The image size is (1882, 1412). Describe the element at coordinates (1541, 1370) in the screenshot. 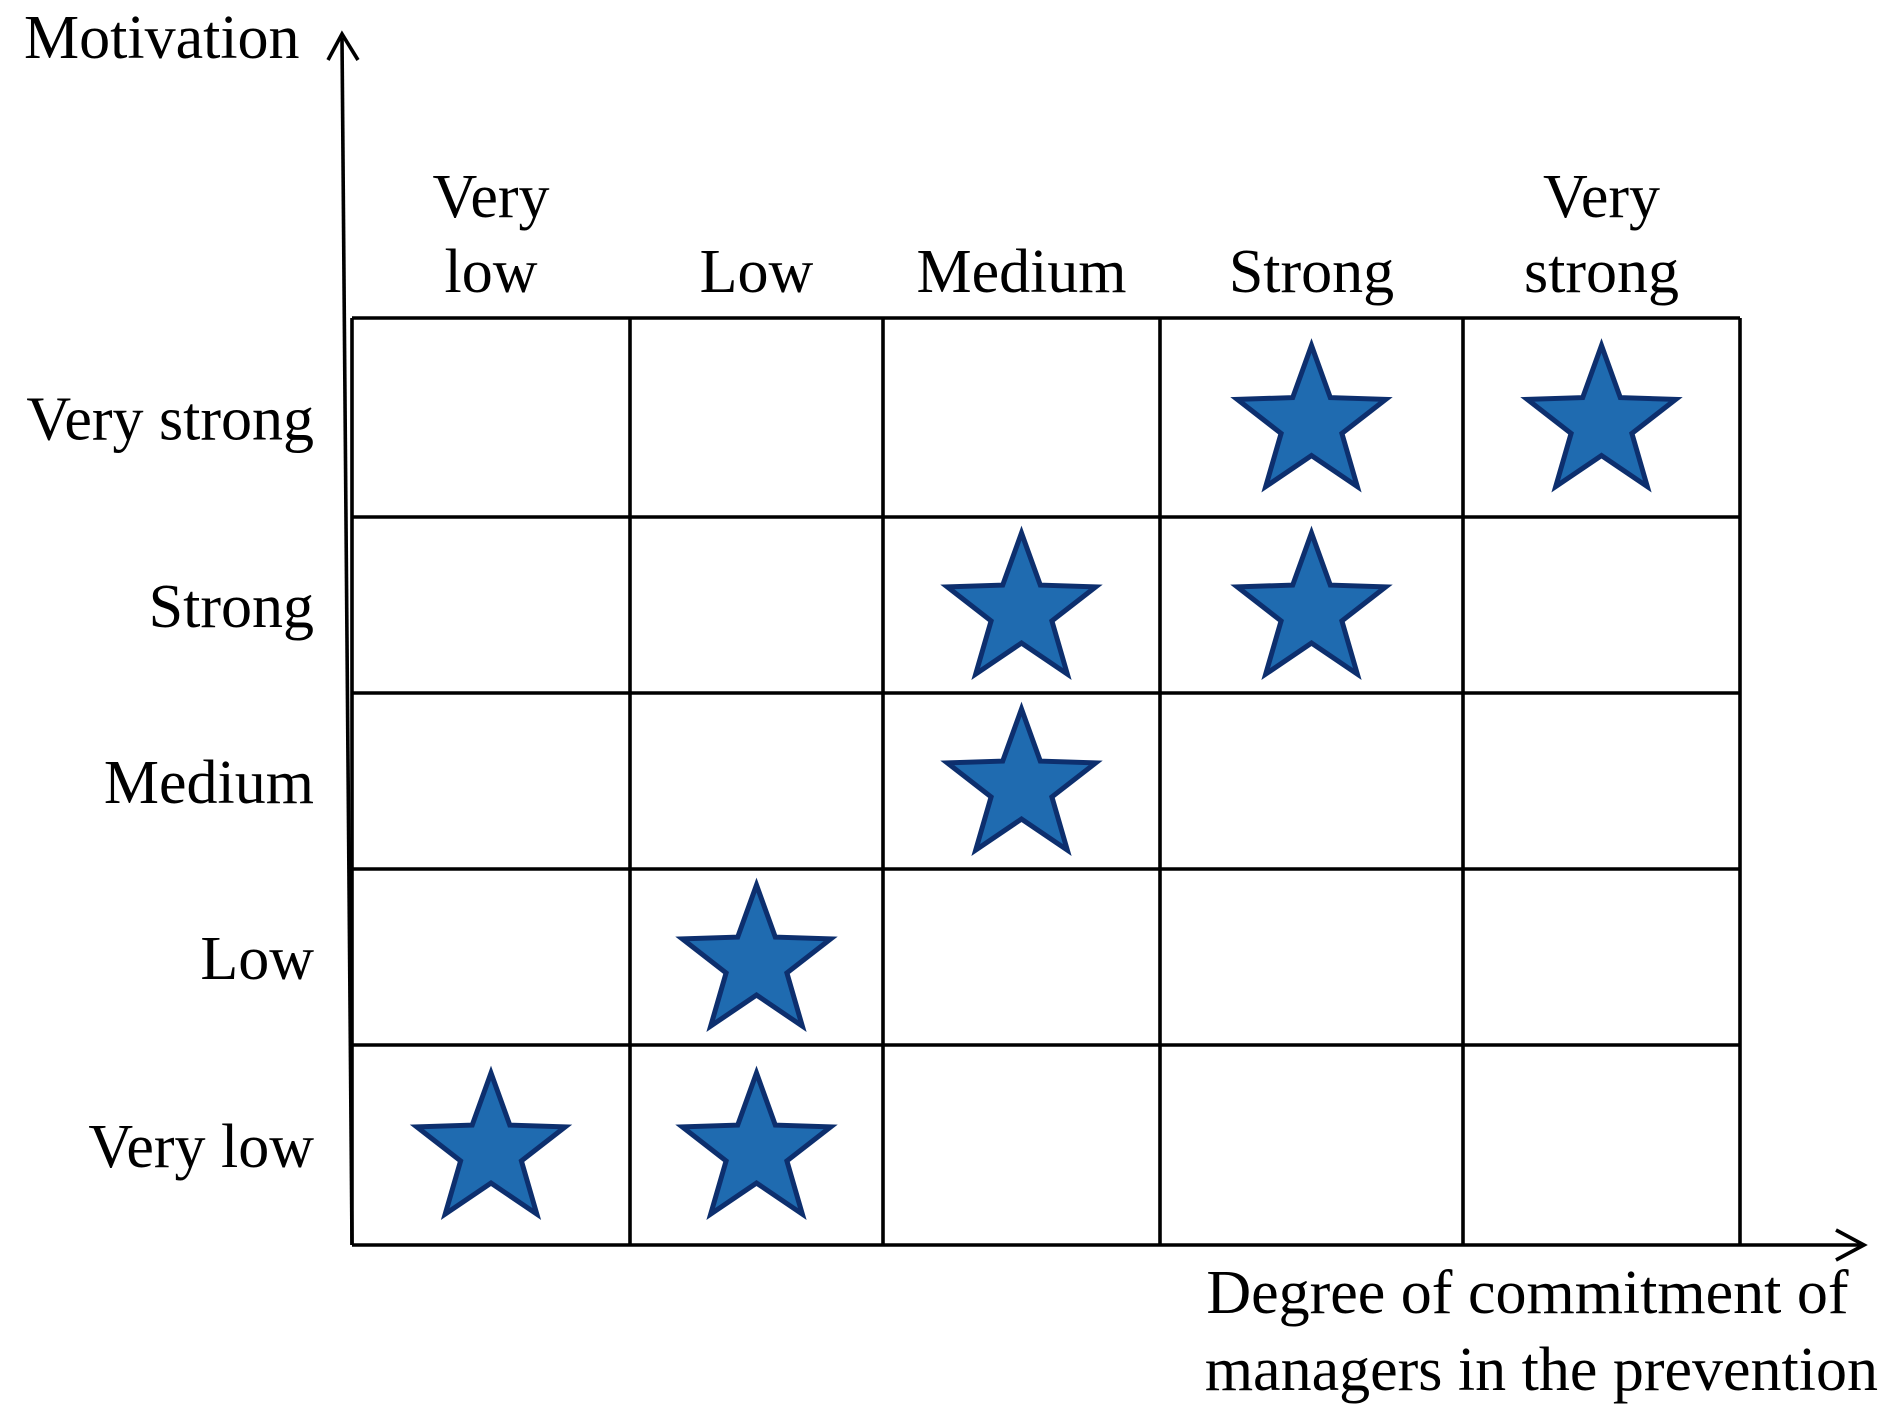

I see `x-axis-title-line-2: managers in the prevention` at that location.